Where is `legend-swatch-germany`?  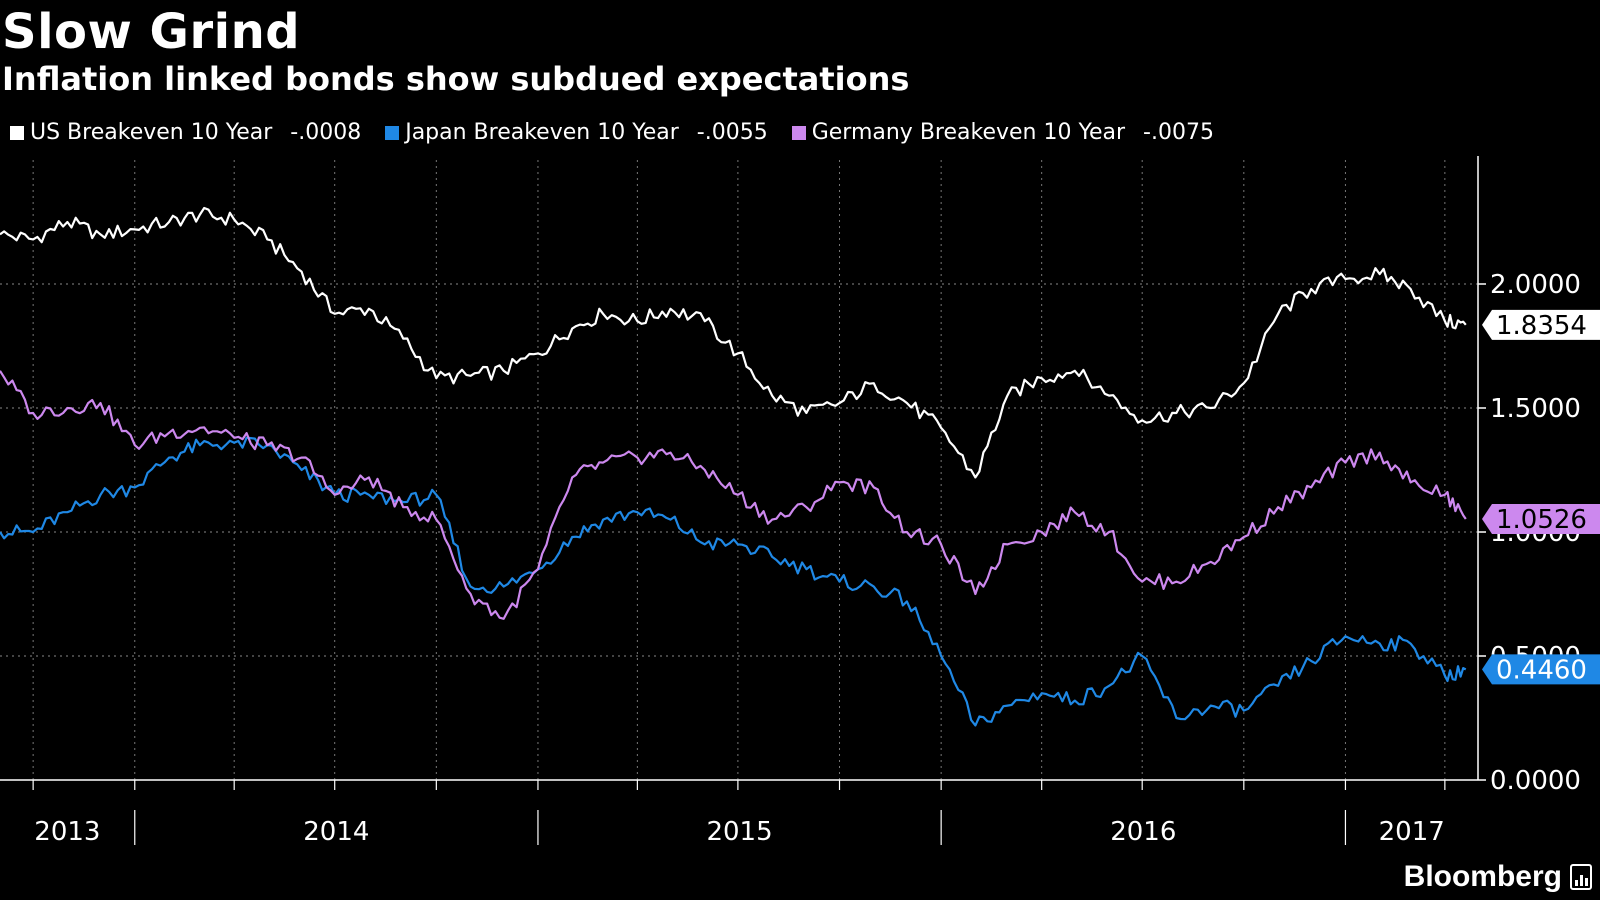
legend-swatch-germany is located at coordinates (798, 132).